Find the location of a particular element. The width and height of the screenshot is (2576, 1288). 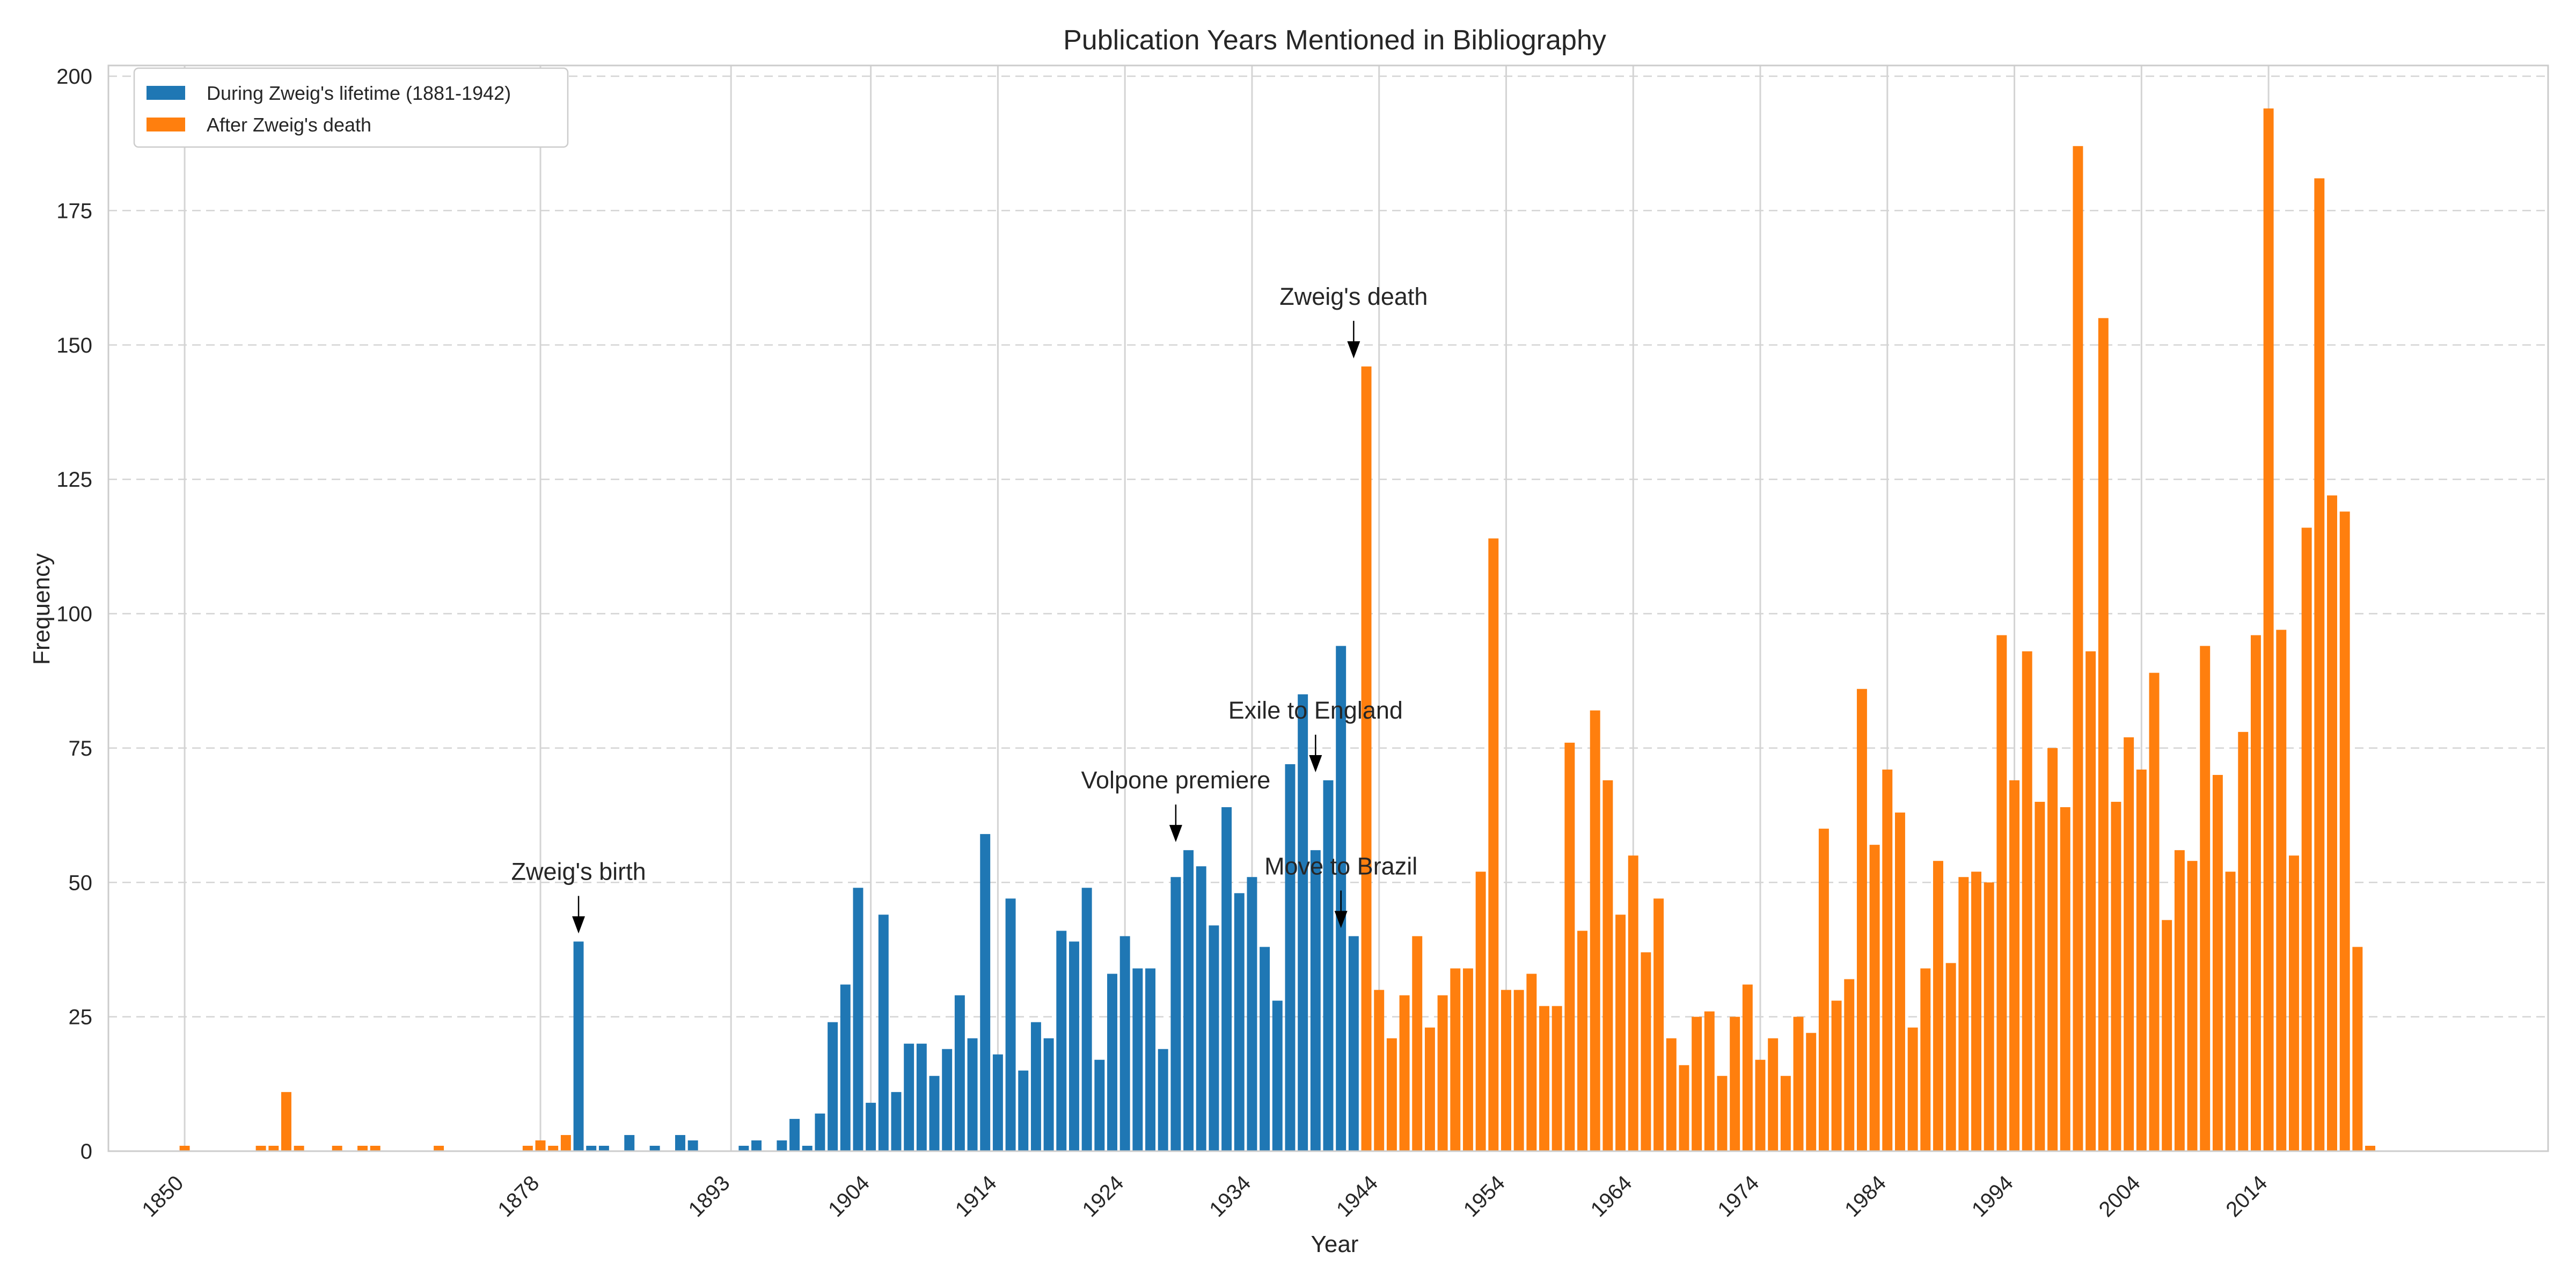

annotation-label: Zweig's birth is located at coordinates (578, 871).